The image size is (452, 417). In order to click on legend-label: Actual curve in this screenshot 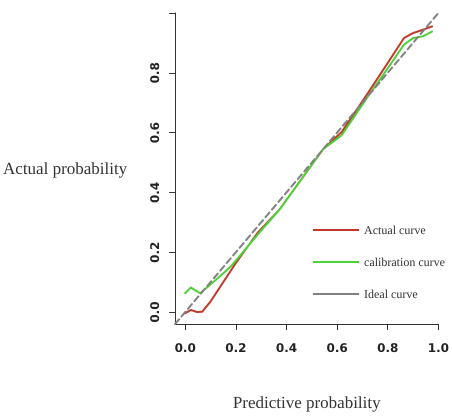, I will do `click(395, 230)`.